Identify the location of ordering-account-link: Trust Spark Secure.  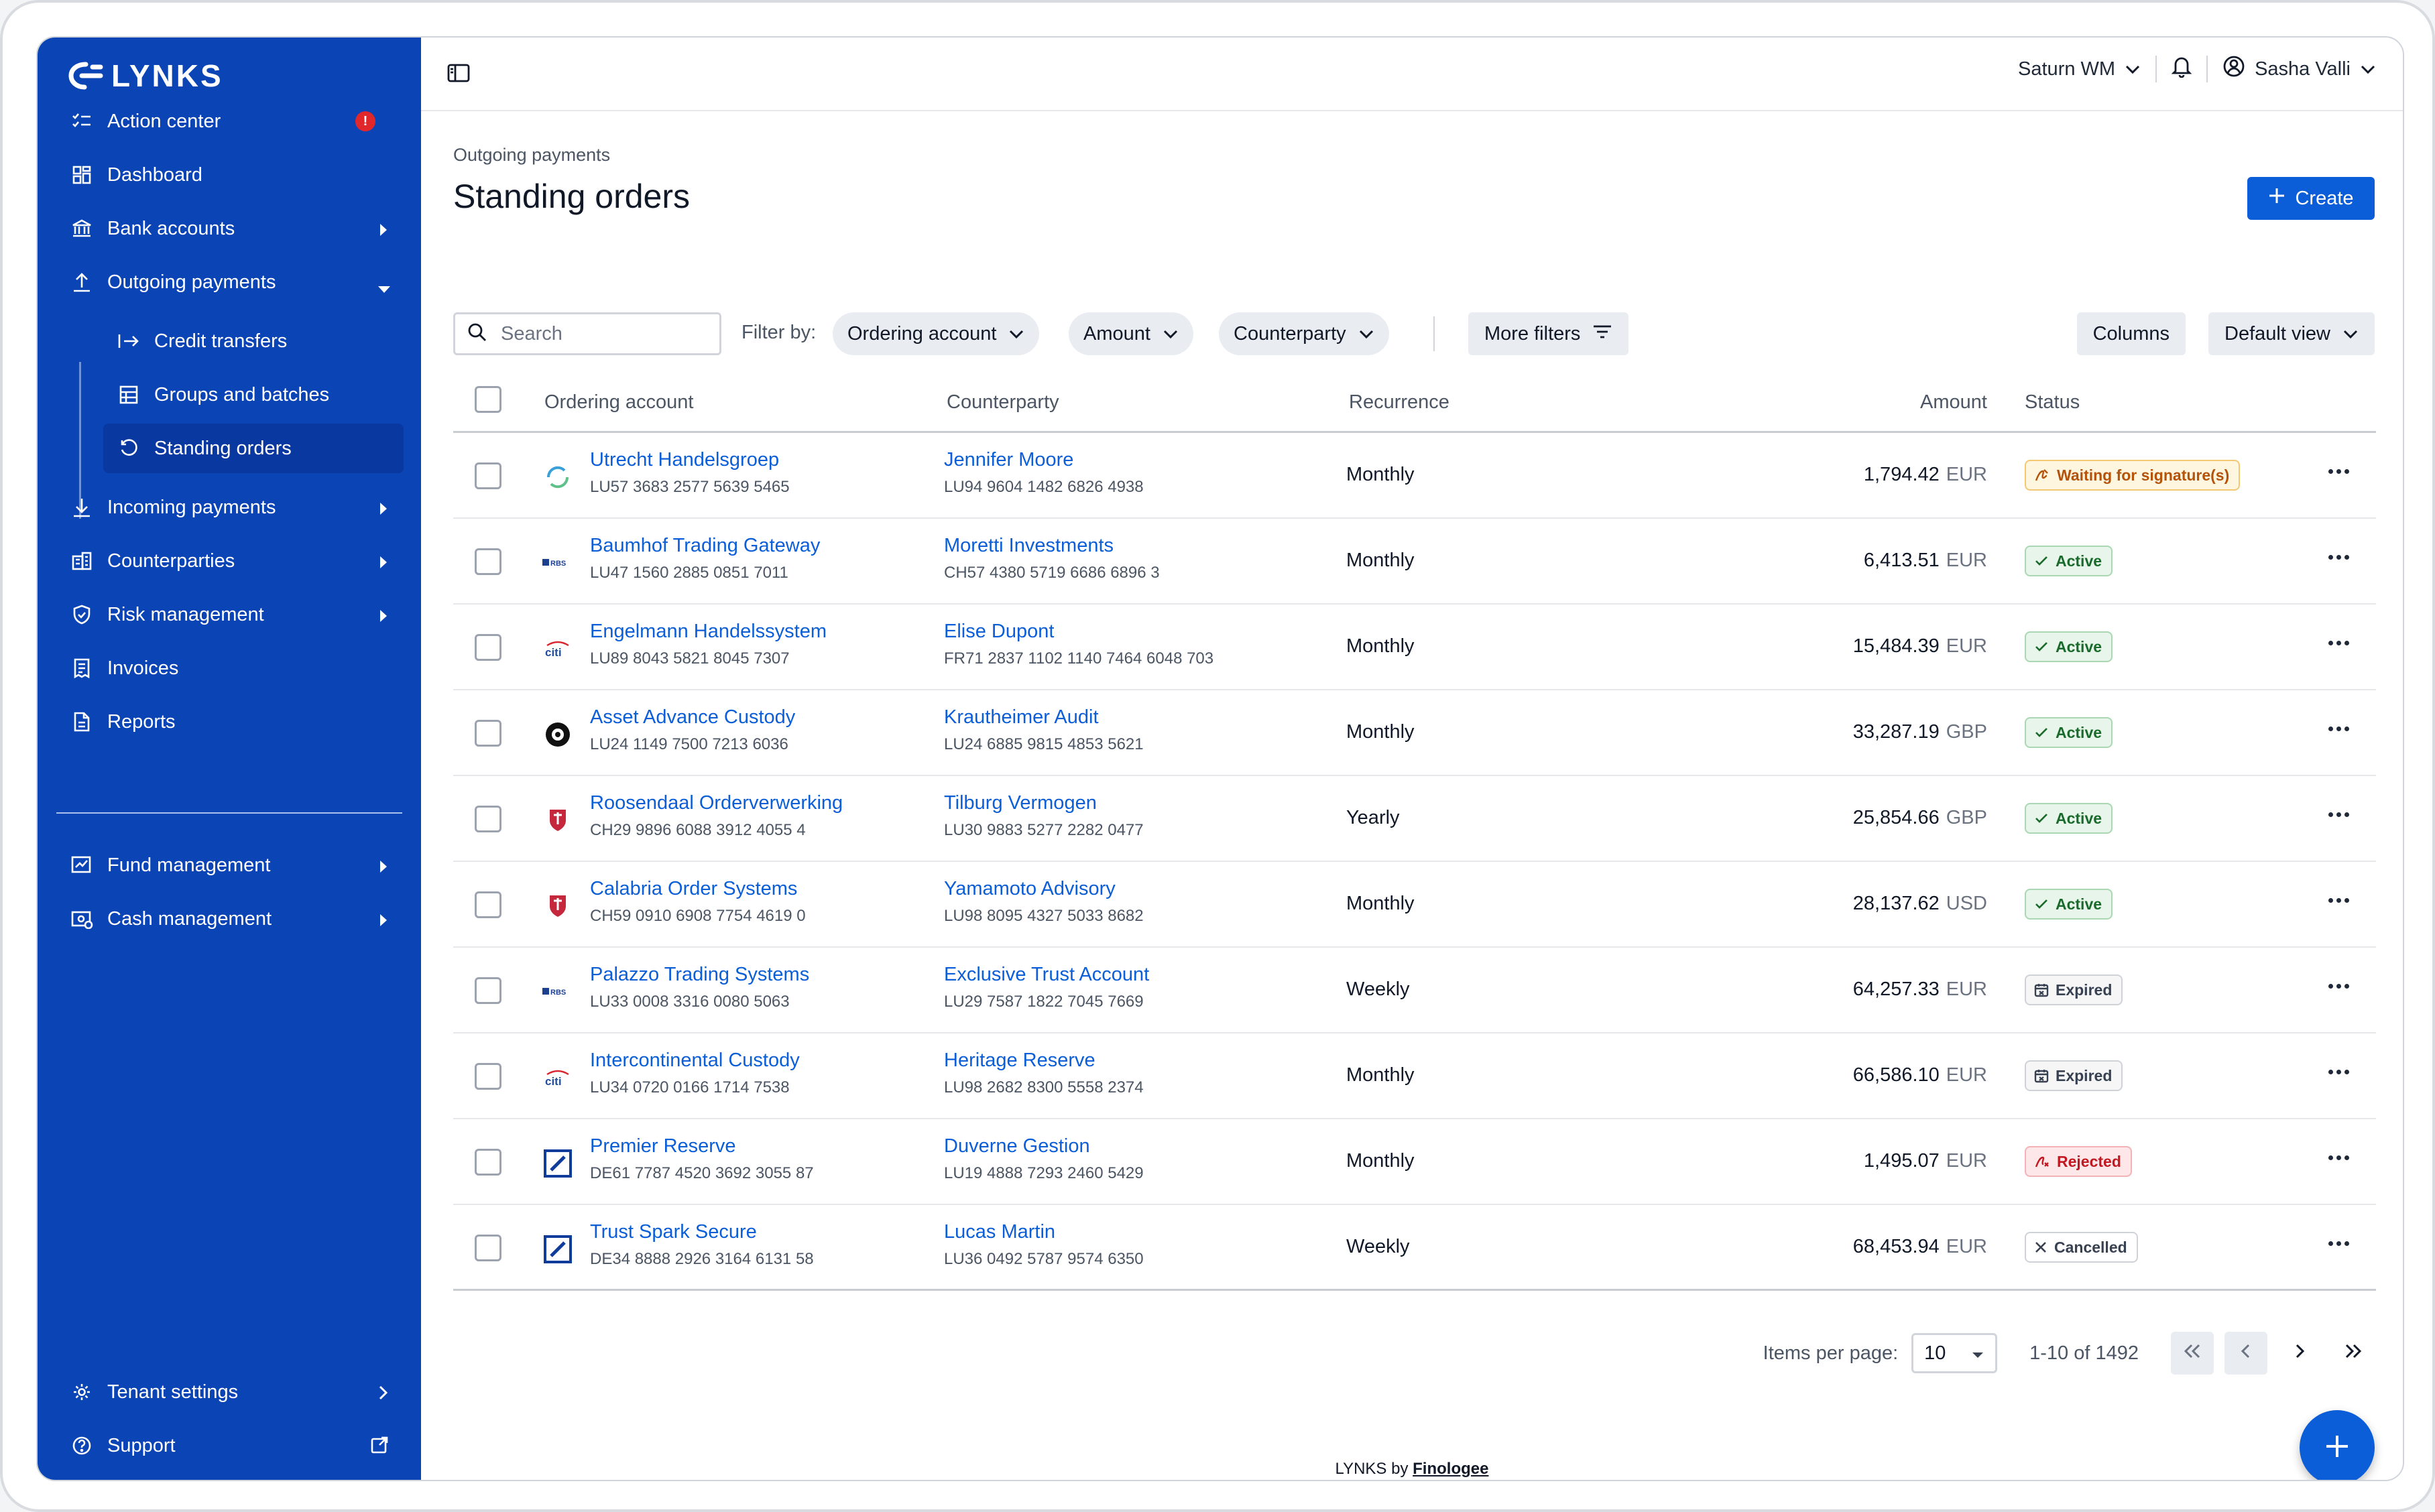
(673, 1232).